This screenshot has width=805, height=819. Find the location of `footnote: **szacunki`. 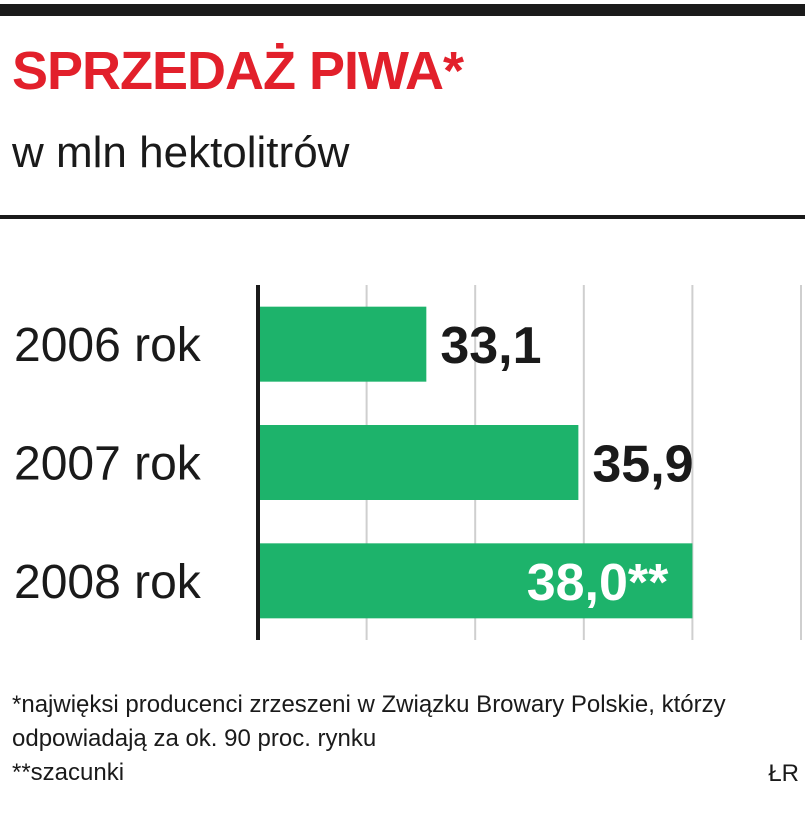

footnote: **szacunki is located at coordinates (68, 772).